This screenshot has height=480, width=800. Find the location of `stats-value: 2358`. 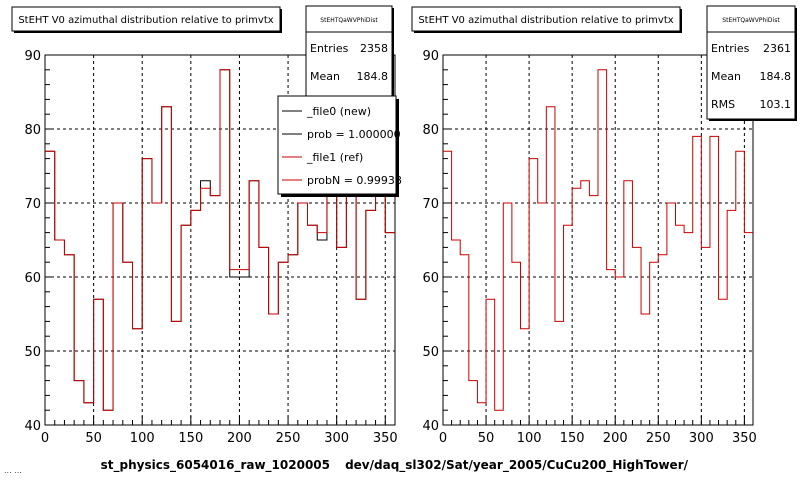

stats-value: 2358 is located at coordinates (374, 48).